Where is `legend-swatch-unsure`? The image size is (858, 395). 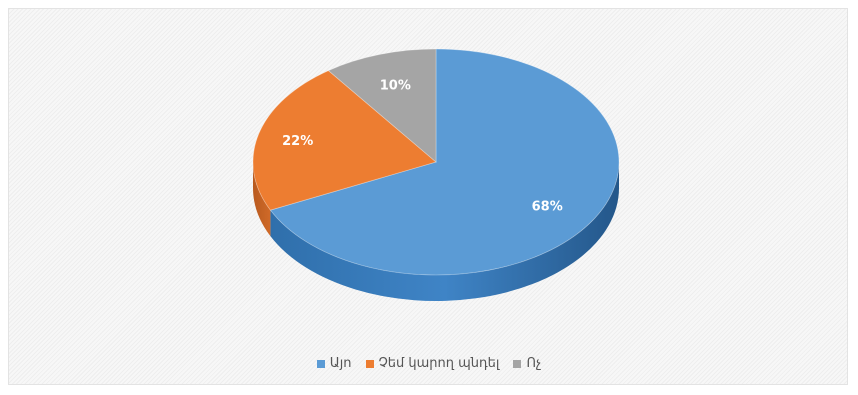
legend-swatch-unsure is located at coordinates (369, 363).